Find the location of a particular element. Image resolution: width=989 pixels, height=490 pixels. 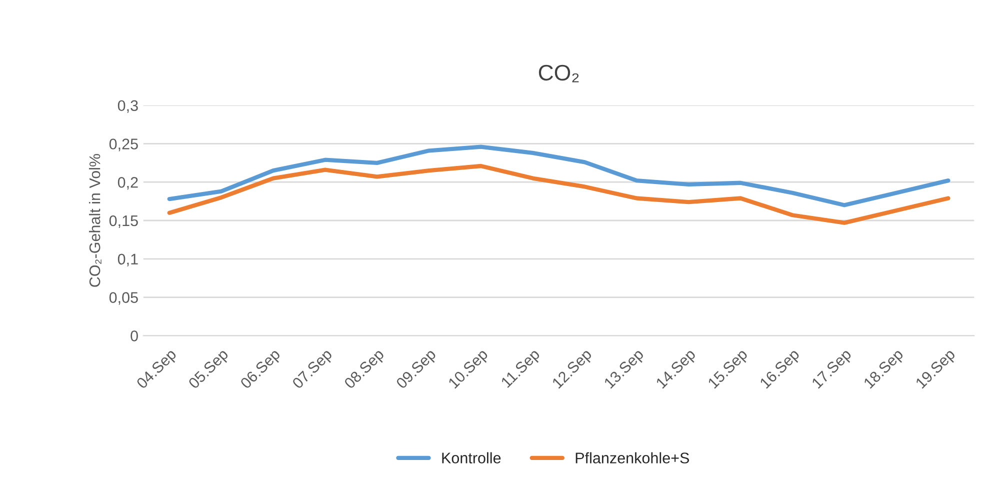

y-tick-label: 0 is located at coordinates (134, 336).